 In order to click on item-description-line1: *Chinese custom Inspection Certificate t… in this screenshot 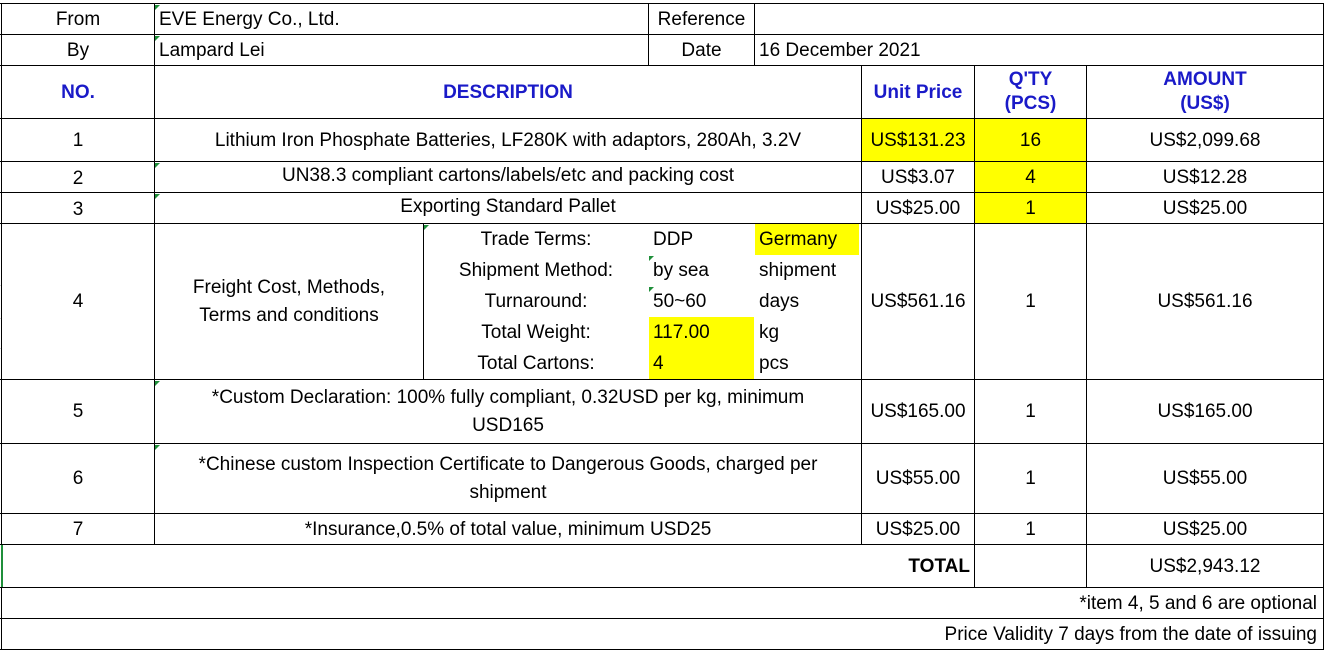, I will do `click(508, 464)`.